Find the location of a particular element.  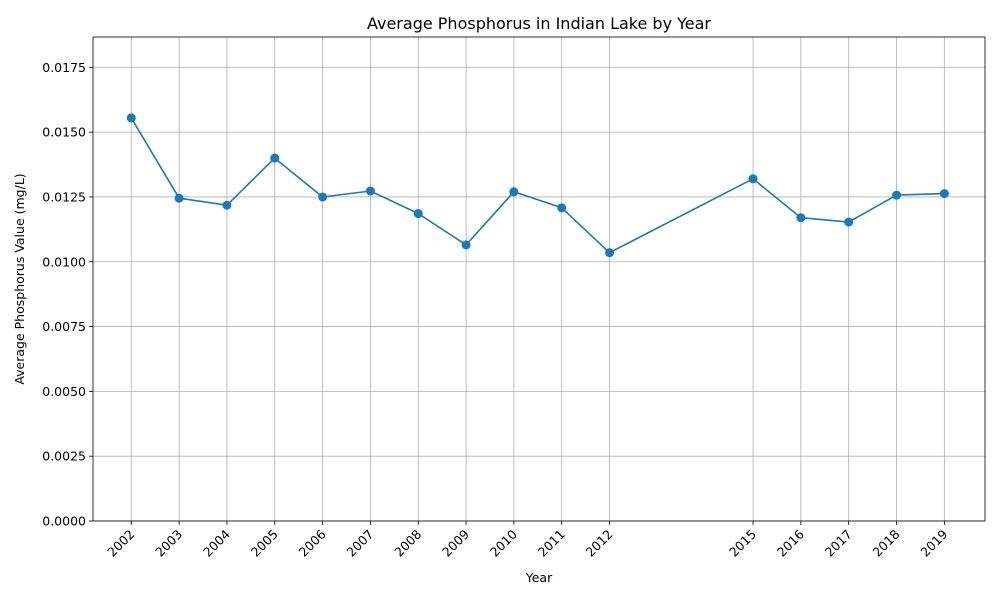

y-axis-label: Average Phosphorus Value (mg/L) is located at coordinates (19, 278).